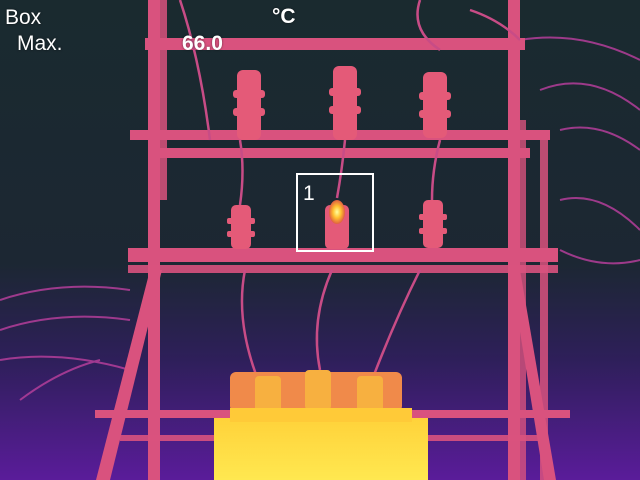  I want to click on max-temperature-value: 66.0, so click(202, 43).